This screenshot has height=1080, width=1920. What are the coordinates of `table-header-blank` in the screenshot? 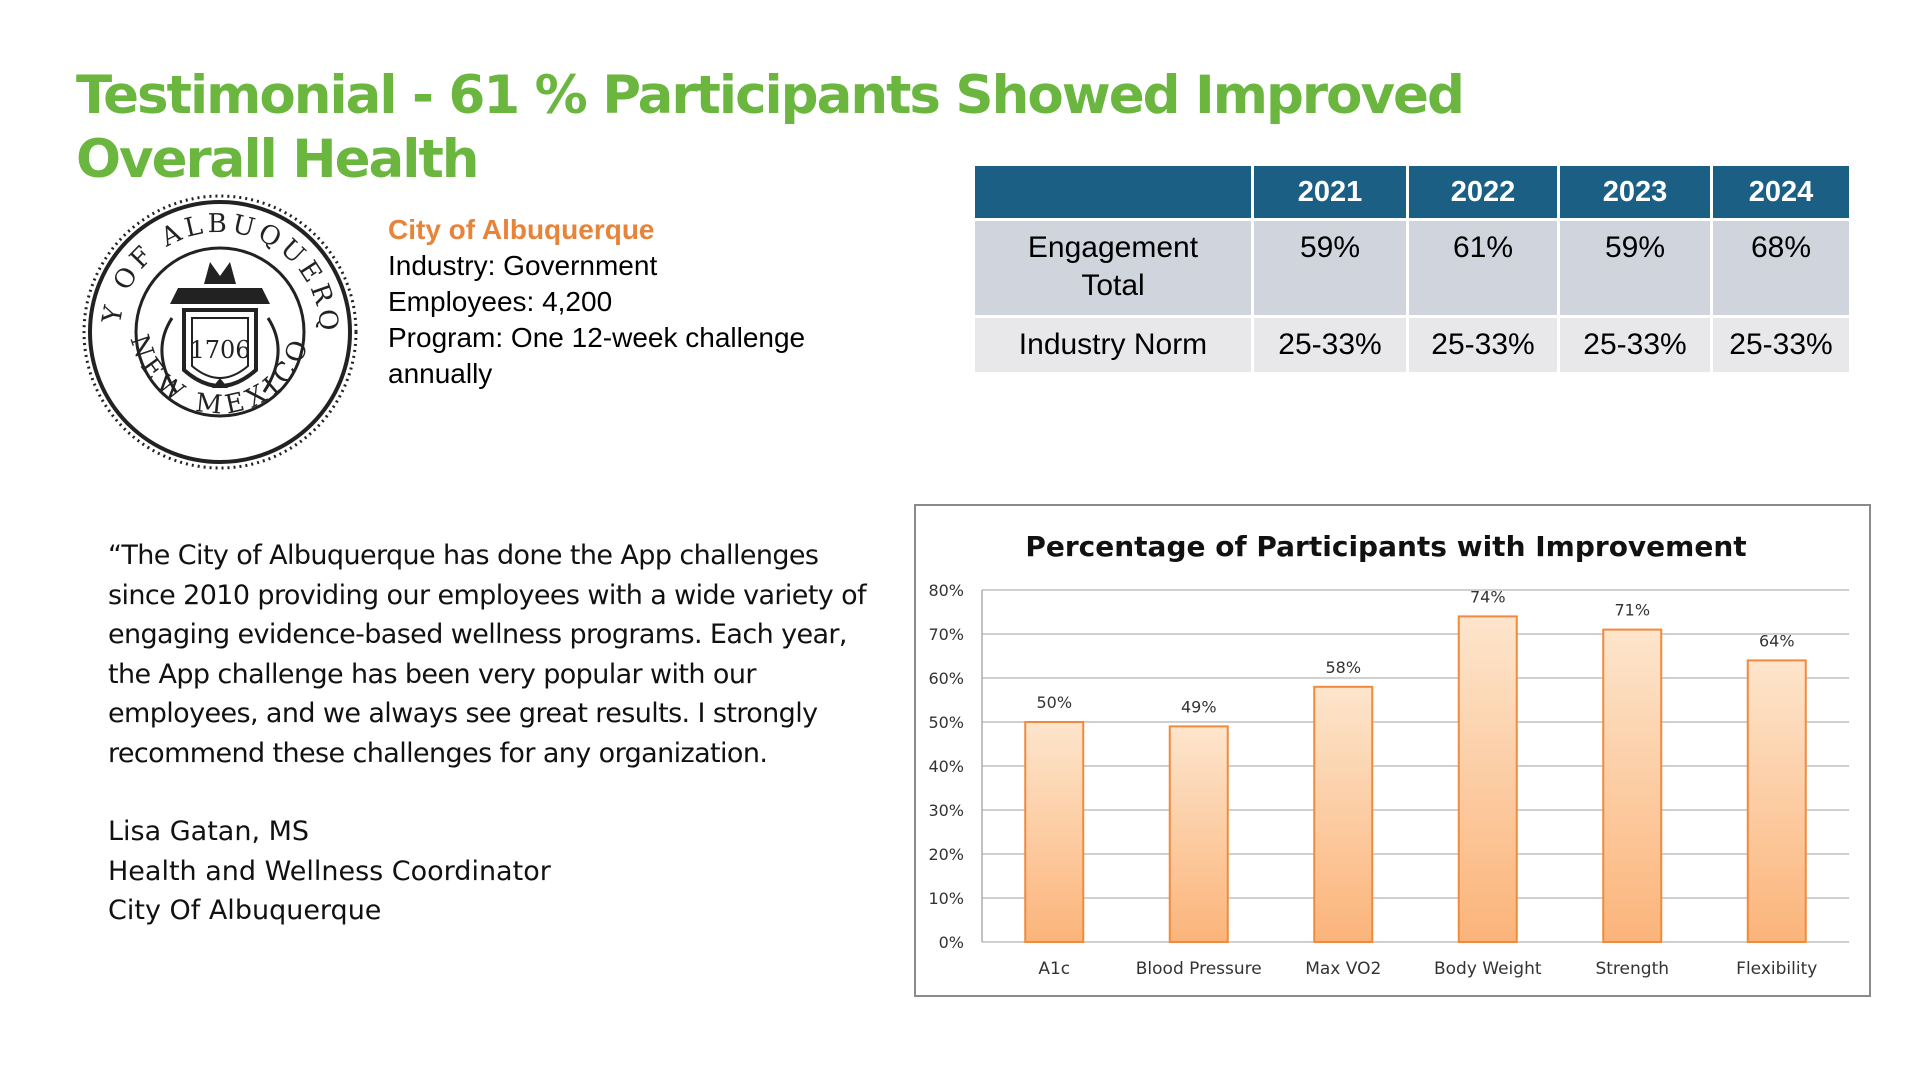 It's located at (1113, 192).